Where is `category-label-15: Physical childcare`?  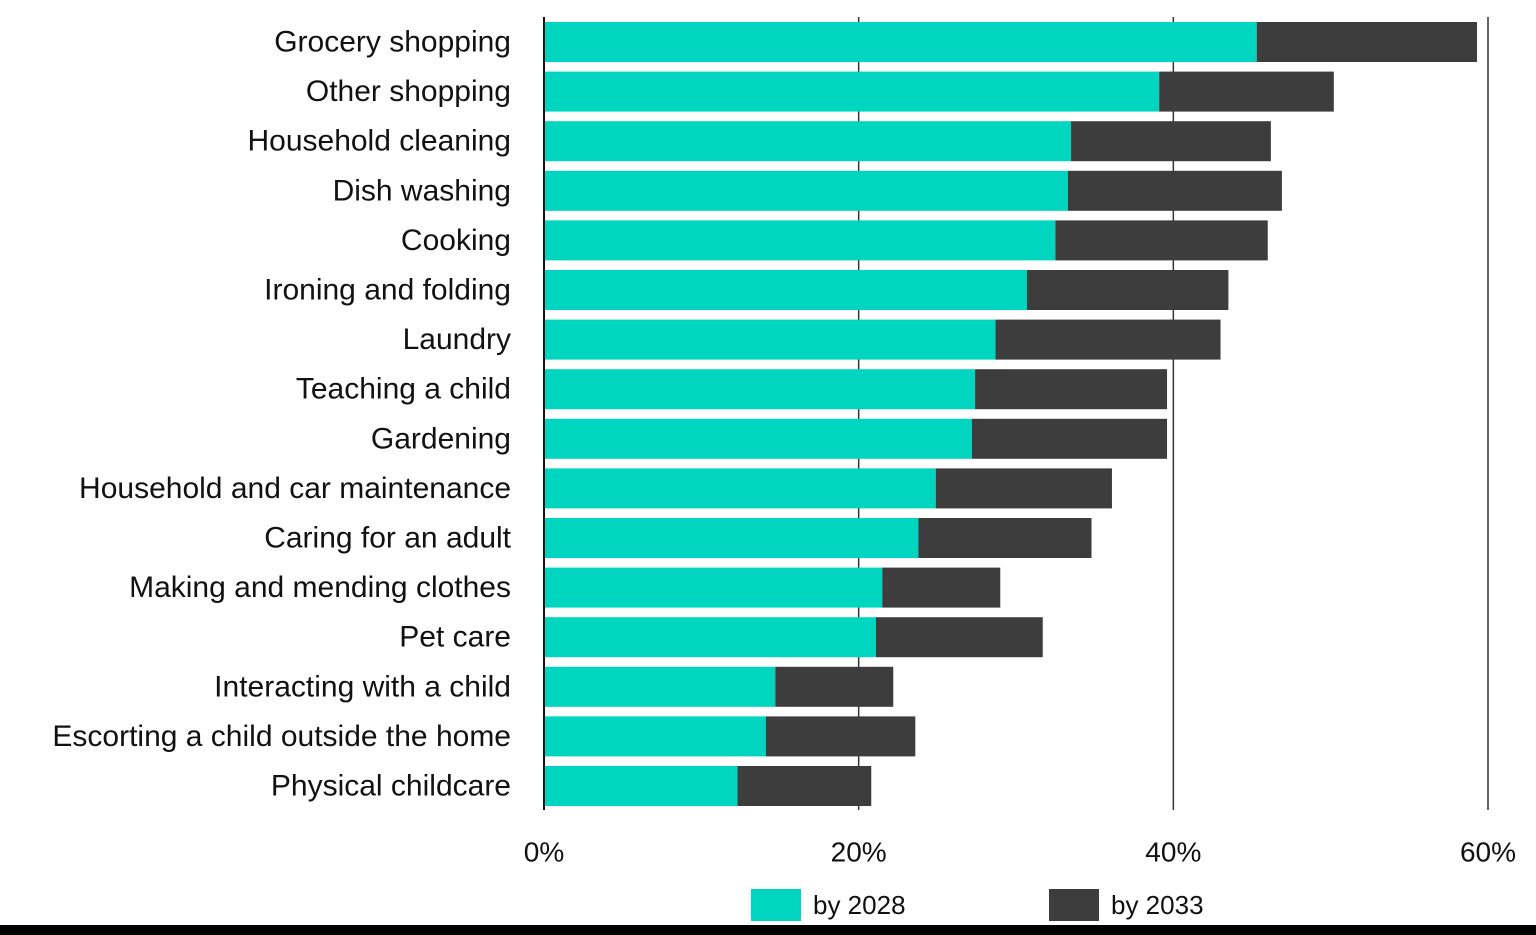 category-label-15: Physical childcare is located at coordinates (391, 786).